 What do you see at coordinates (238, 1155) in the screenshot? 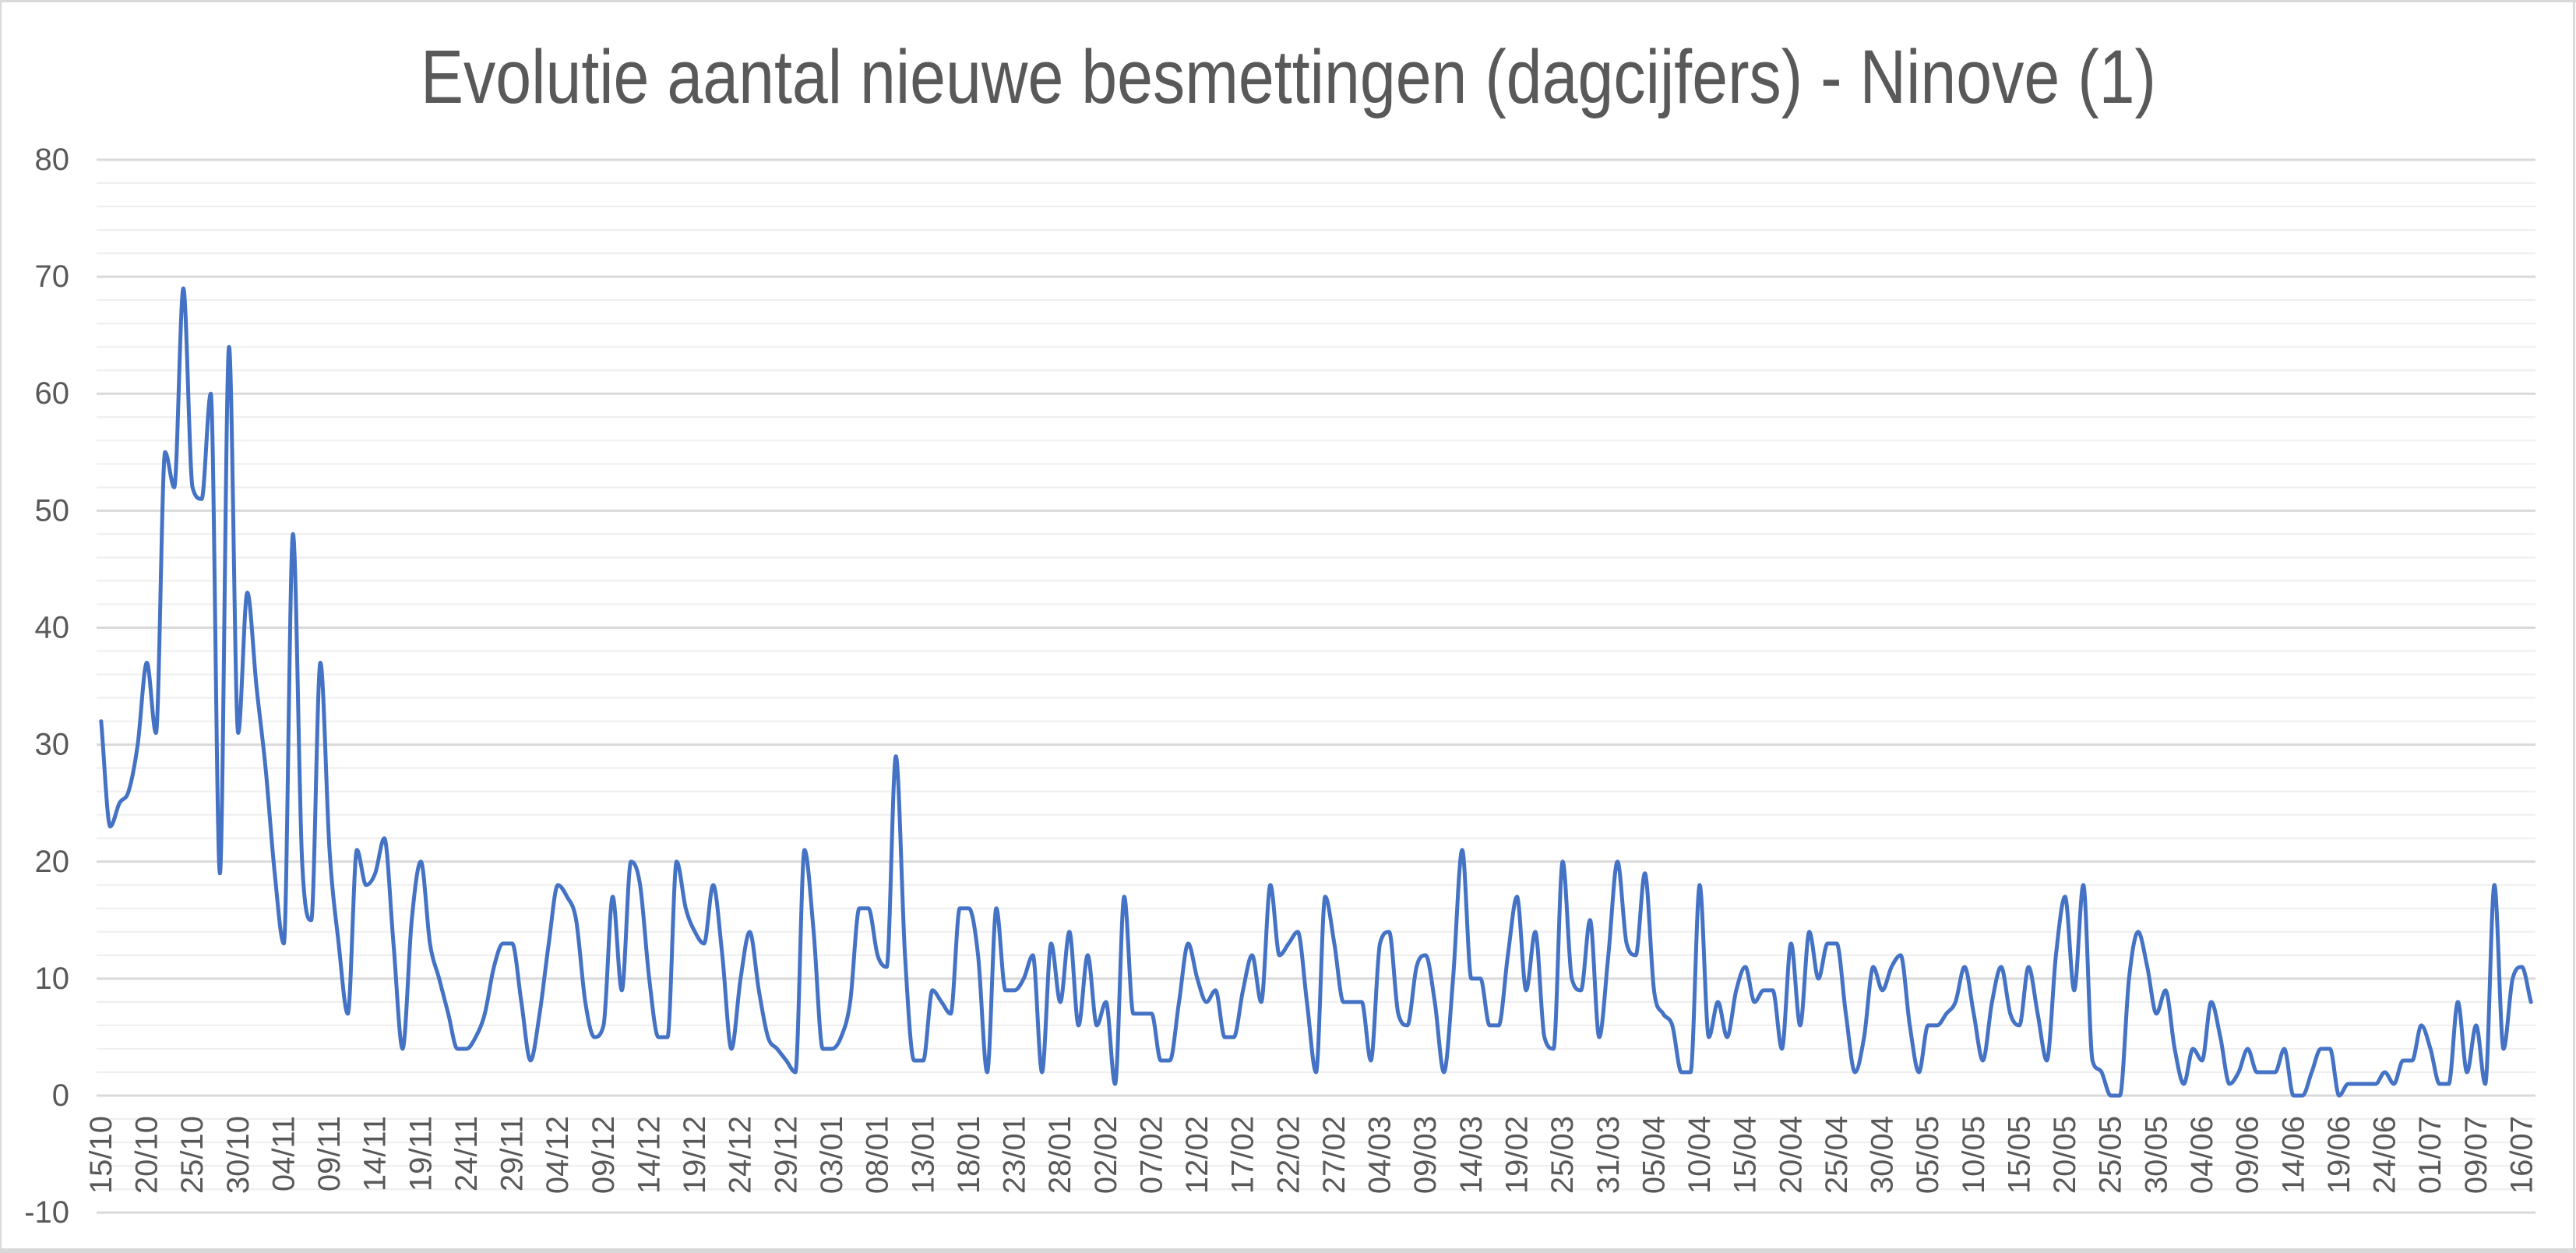
I see `svg-text: 30/10` at bounding box center [238, 1155].